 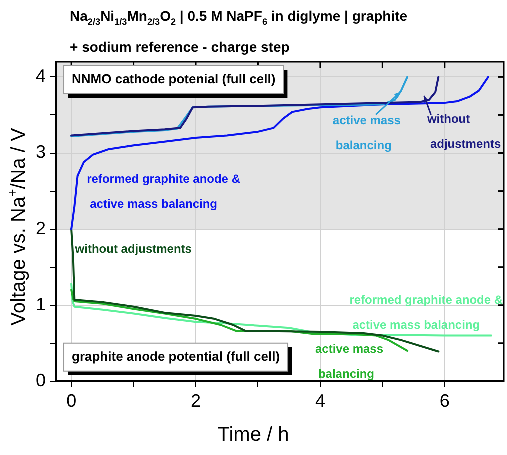 What do you see at coordinates (41, 380) in the screenshot?
I see `y-tick-label: 0` at bounding box center [41, 380].